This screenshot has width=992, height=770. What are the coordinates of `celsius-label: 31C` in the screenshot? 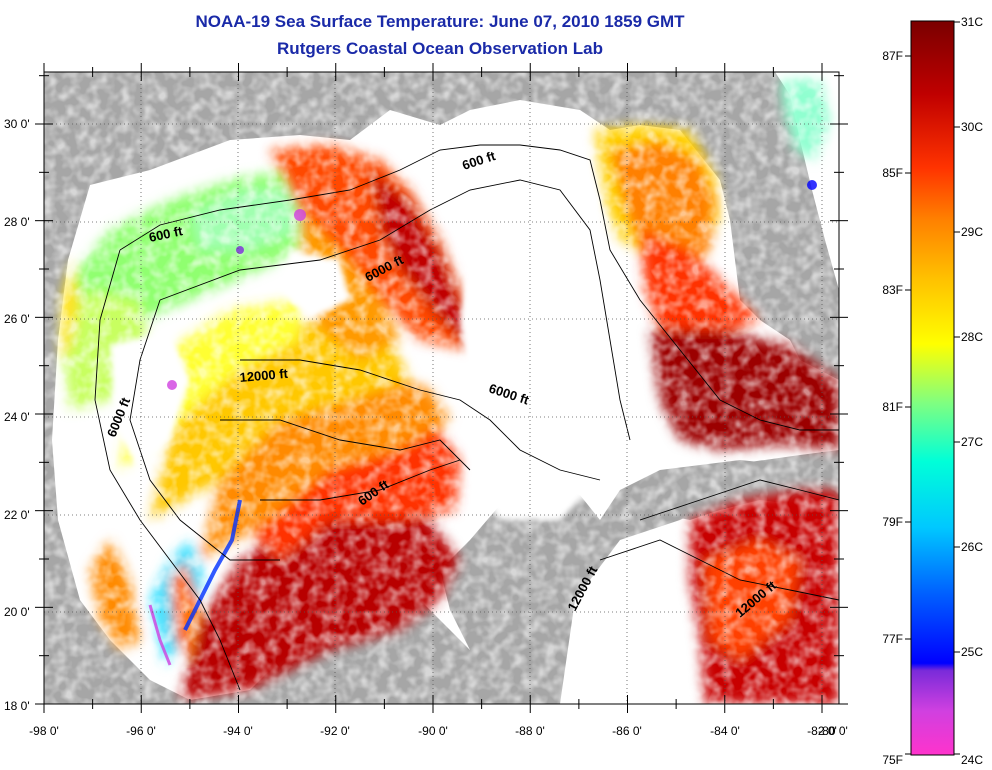 It's located at (972, 22).